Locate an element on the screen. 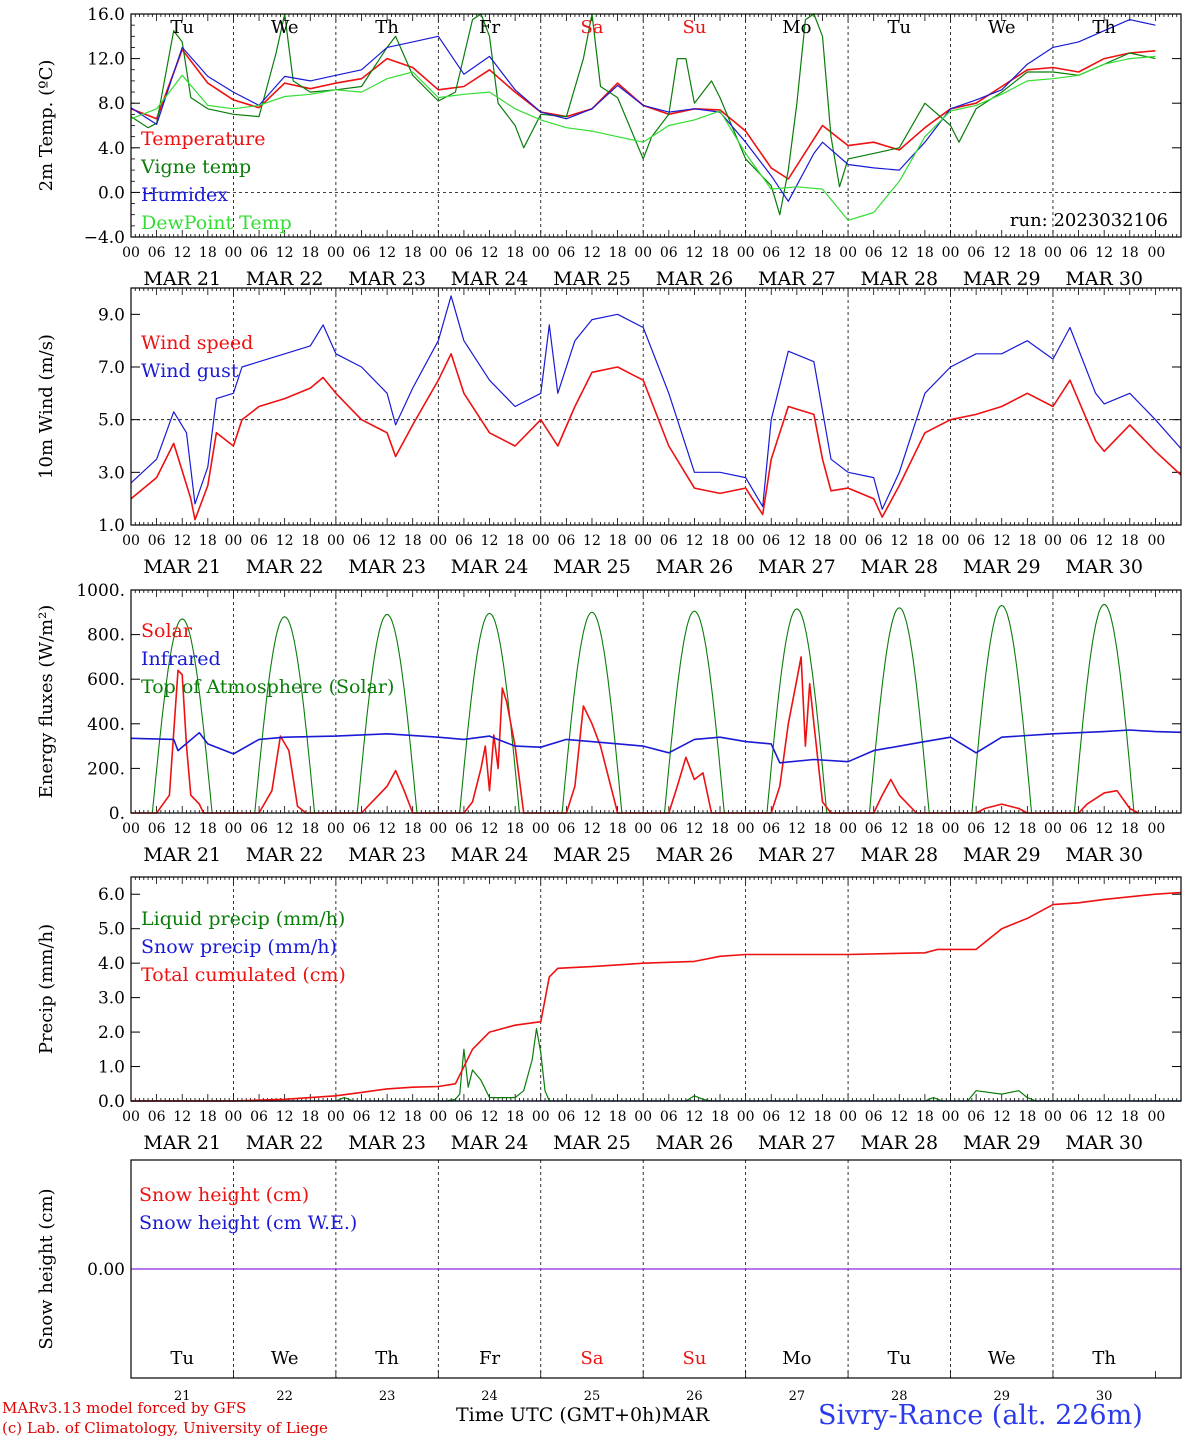 This screenshot has height=1440, width=1194. day-number-label: 29 is located at coordinates (1001, 1396).